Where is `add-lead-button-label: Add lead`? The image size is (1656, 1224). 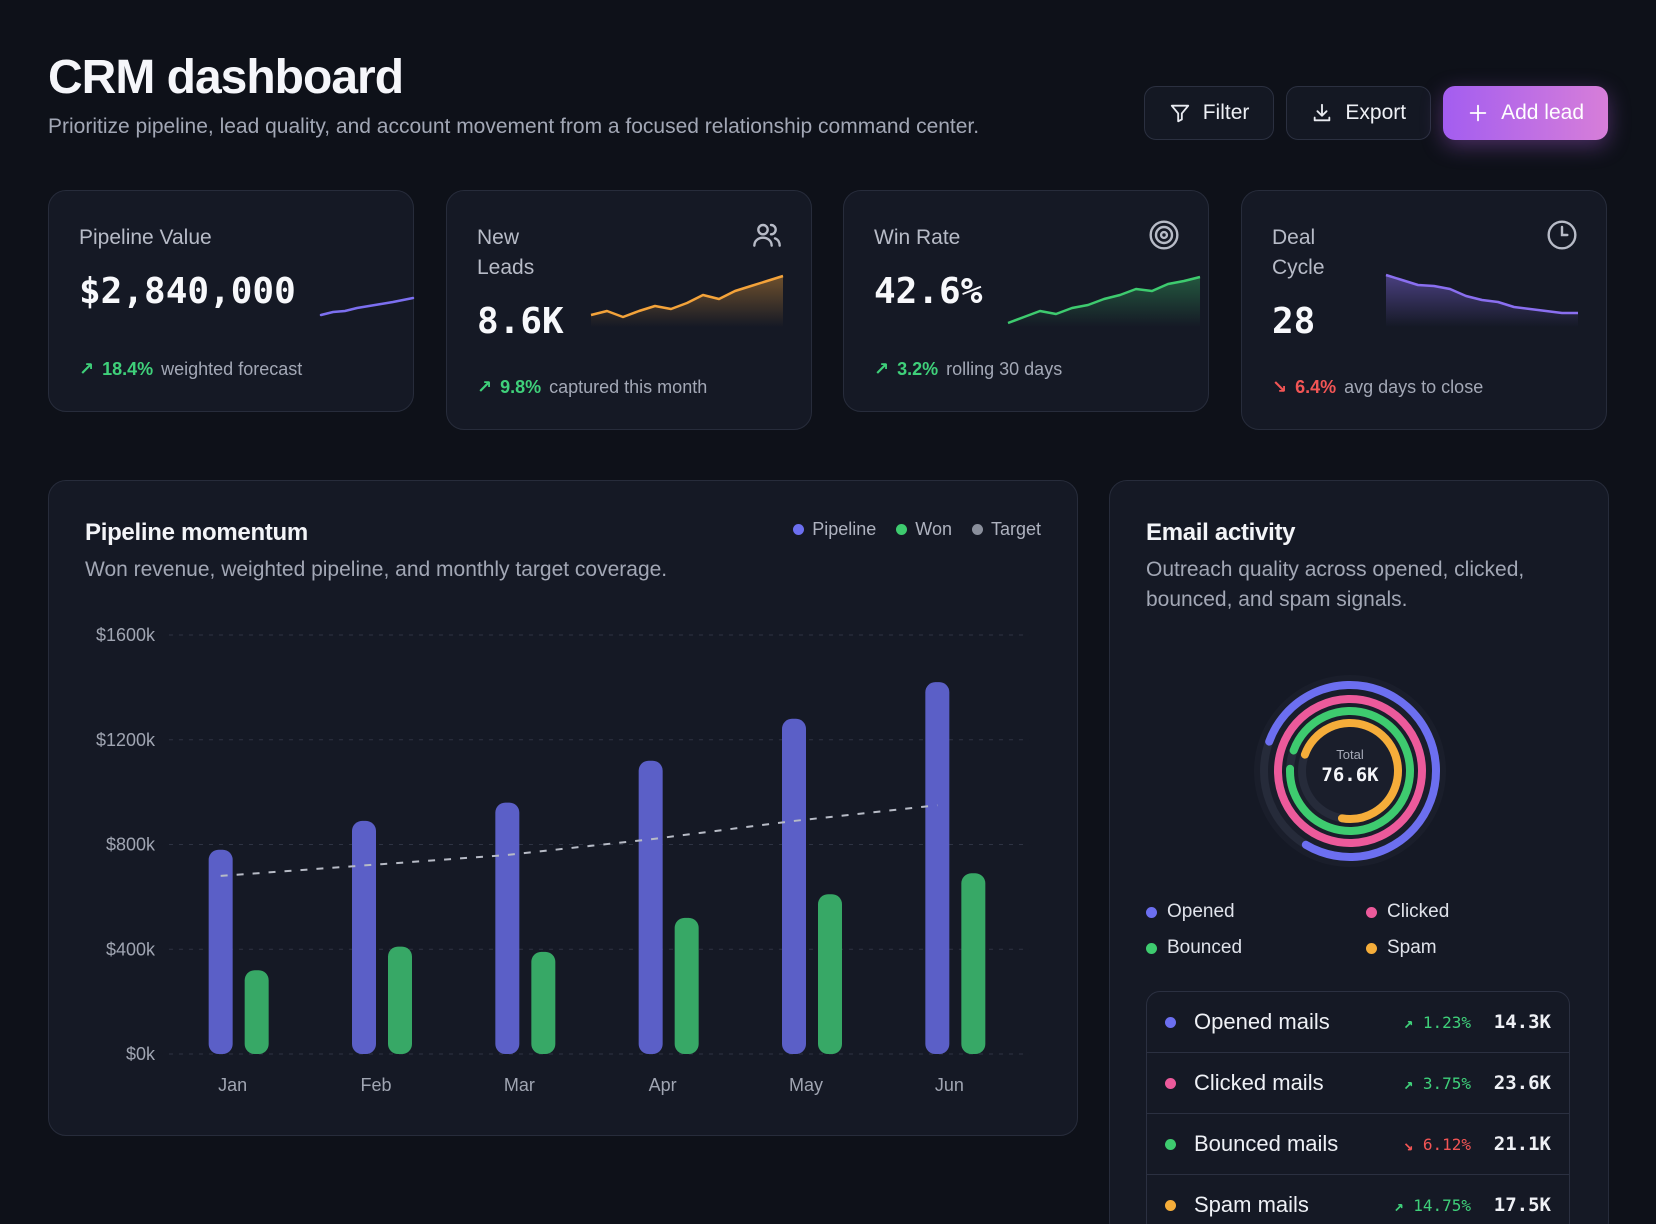 add-lead-button-label: Add lead is located at coordinates (1542, 112).